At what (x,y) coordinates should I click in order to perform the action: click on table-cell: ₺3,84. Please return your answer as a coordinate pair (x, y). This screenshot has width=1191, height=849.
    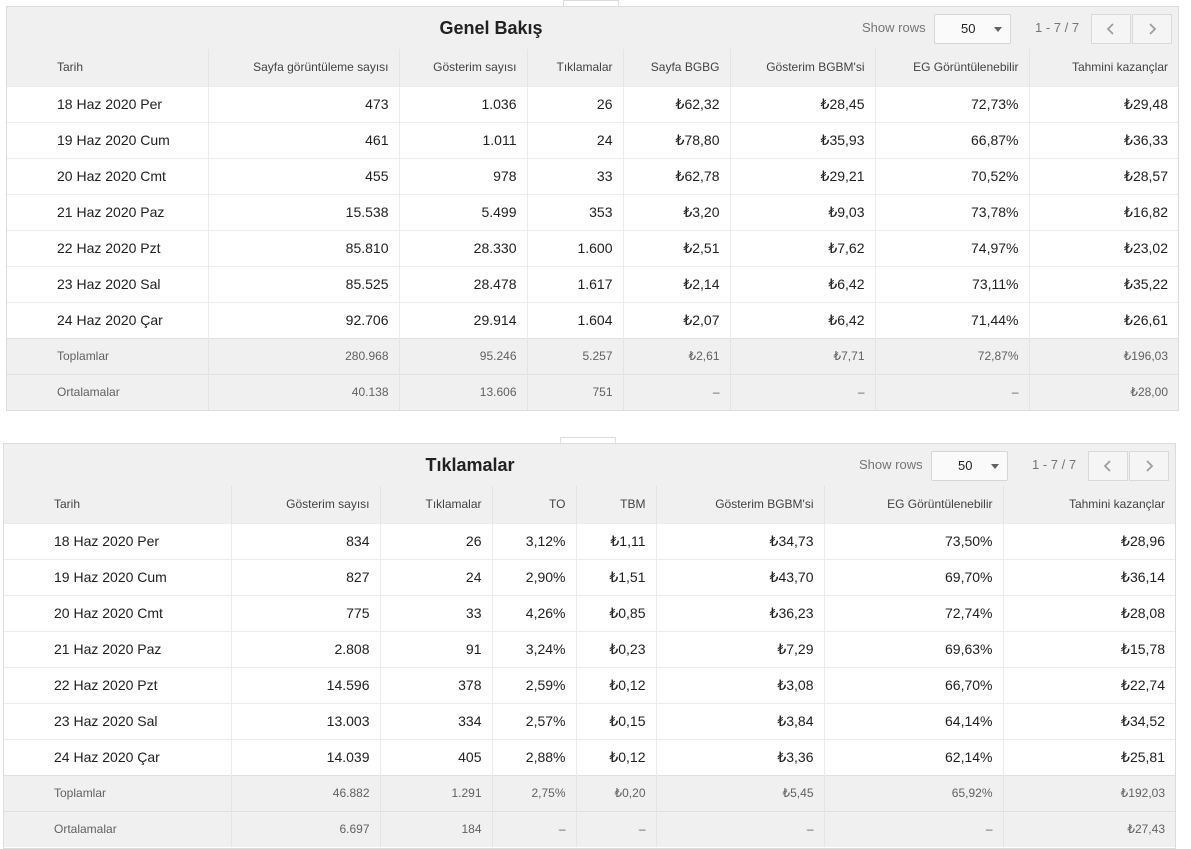
    Looking at the image, I should click on (739, 720).